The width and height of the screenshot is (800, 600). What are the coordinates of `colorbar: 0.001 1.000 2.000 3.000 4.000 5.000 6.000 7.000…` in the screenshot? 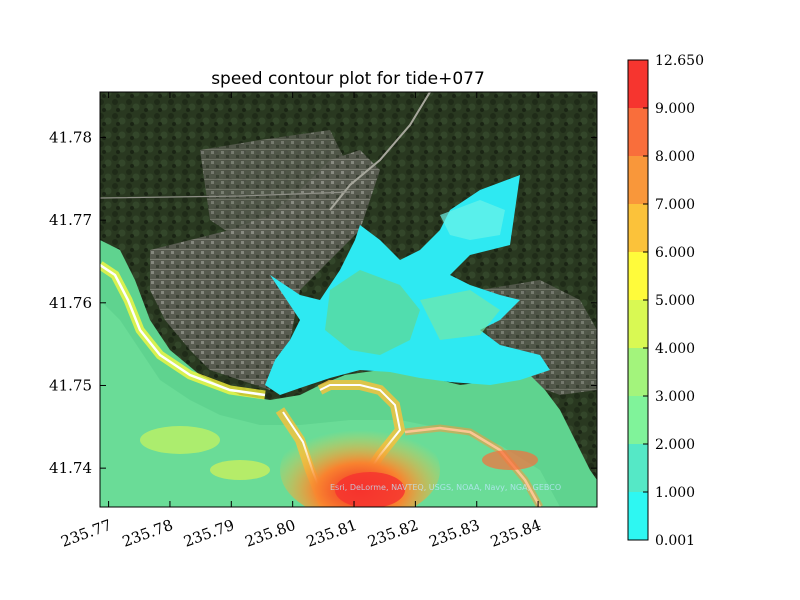 It's located at (665, 301).